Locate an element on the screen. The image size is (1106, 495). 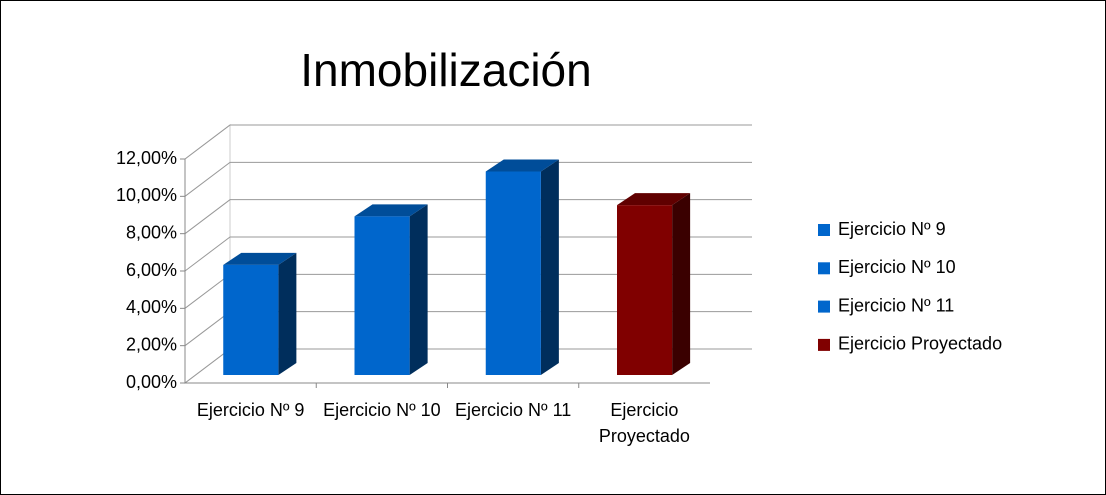
x-tick-label: Ejercicio Proyectado is located at coordinates (644, 423).